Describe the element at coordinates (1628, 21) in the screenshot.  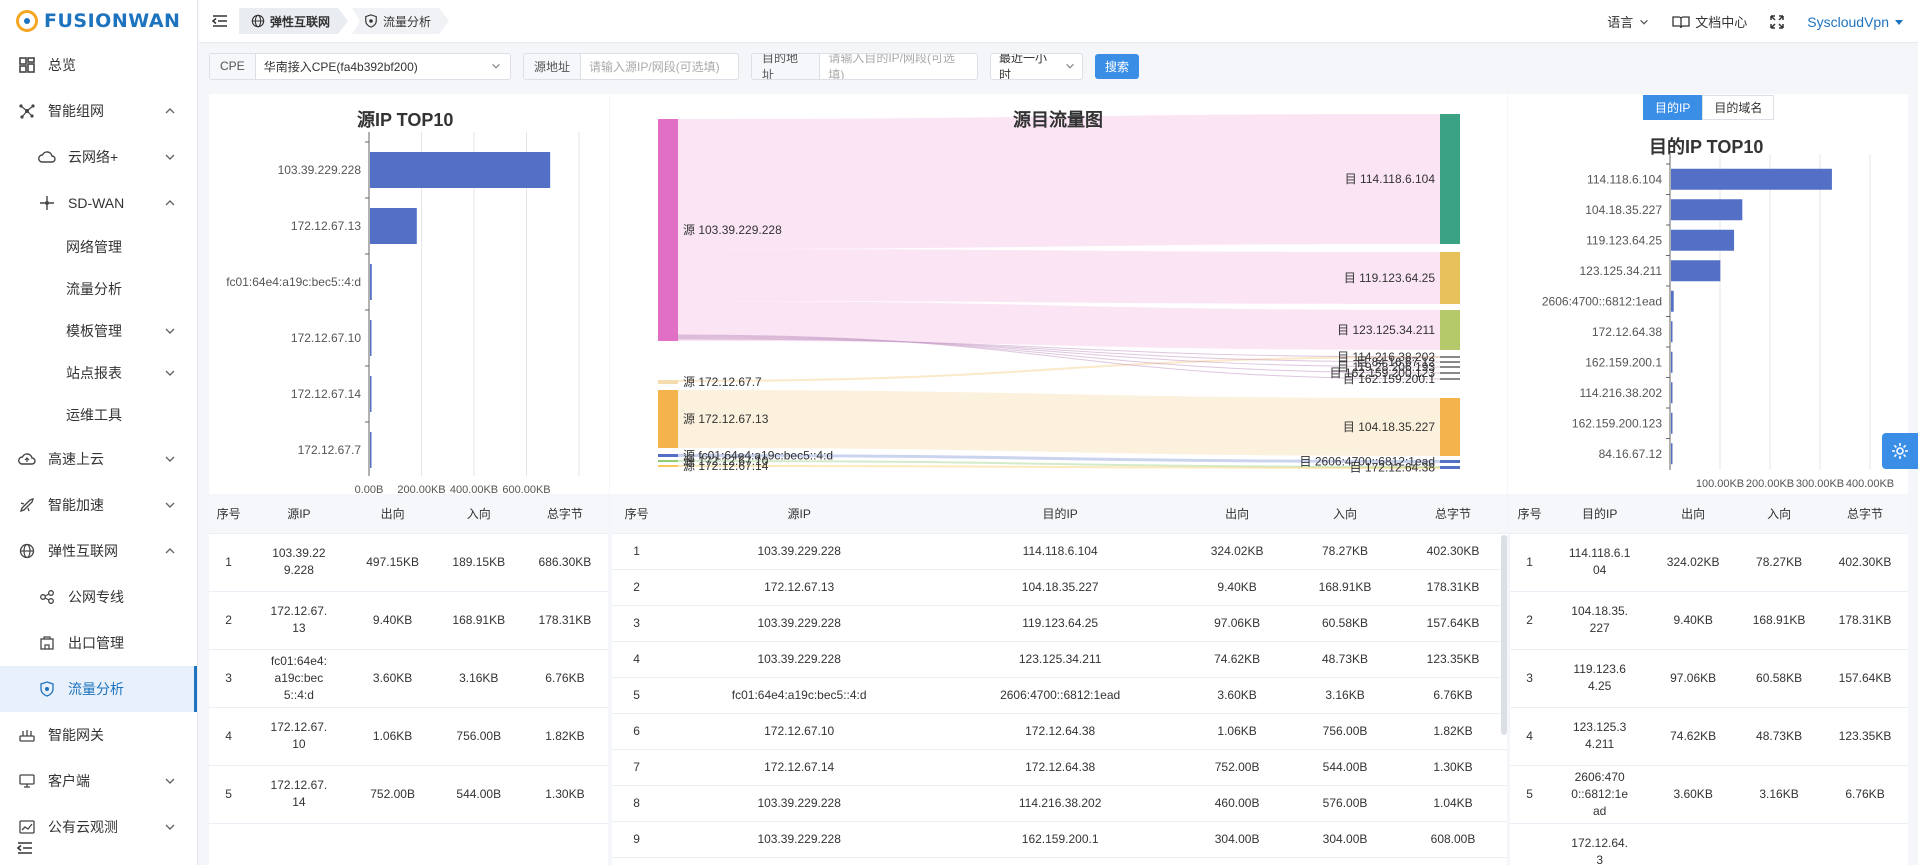
I see `language-dropdown: 语言` at that location.